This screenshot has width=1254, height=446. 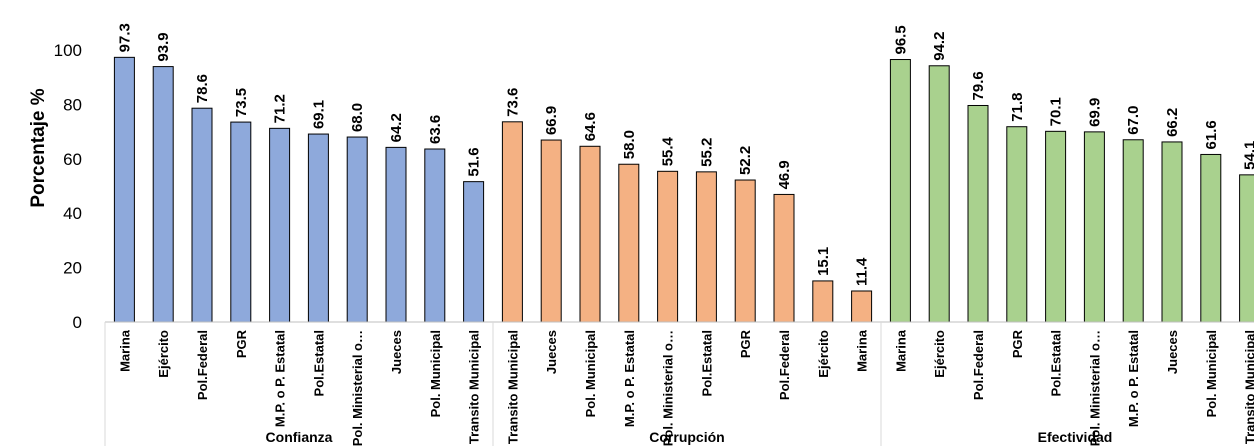 What do you see at coordinates (668, 151) in the screenshot?
I see `value-label-corrupción-4: 55.4` at bounding box center [668, 151].